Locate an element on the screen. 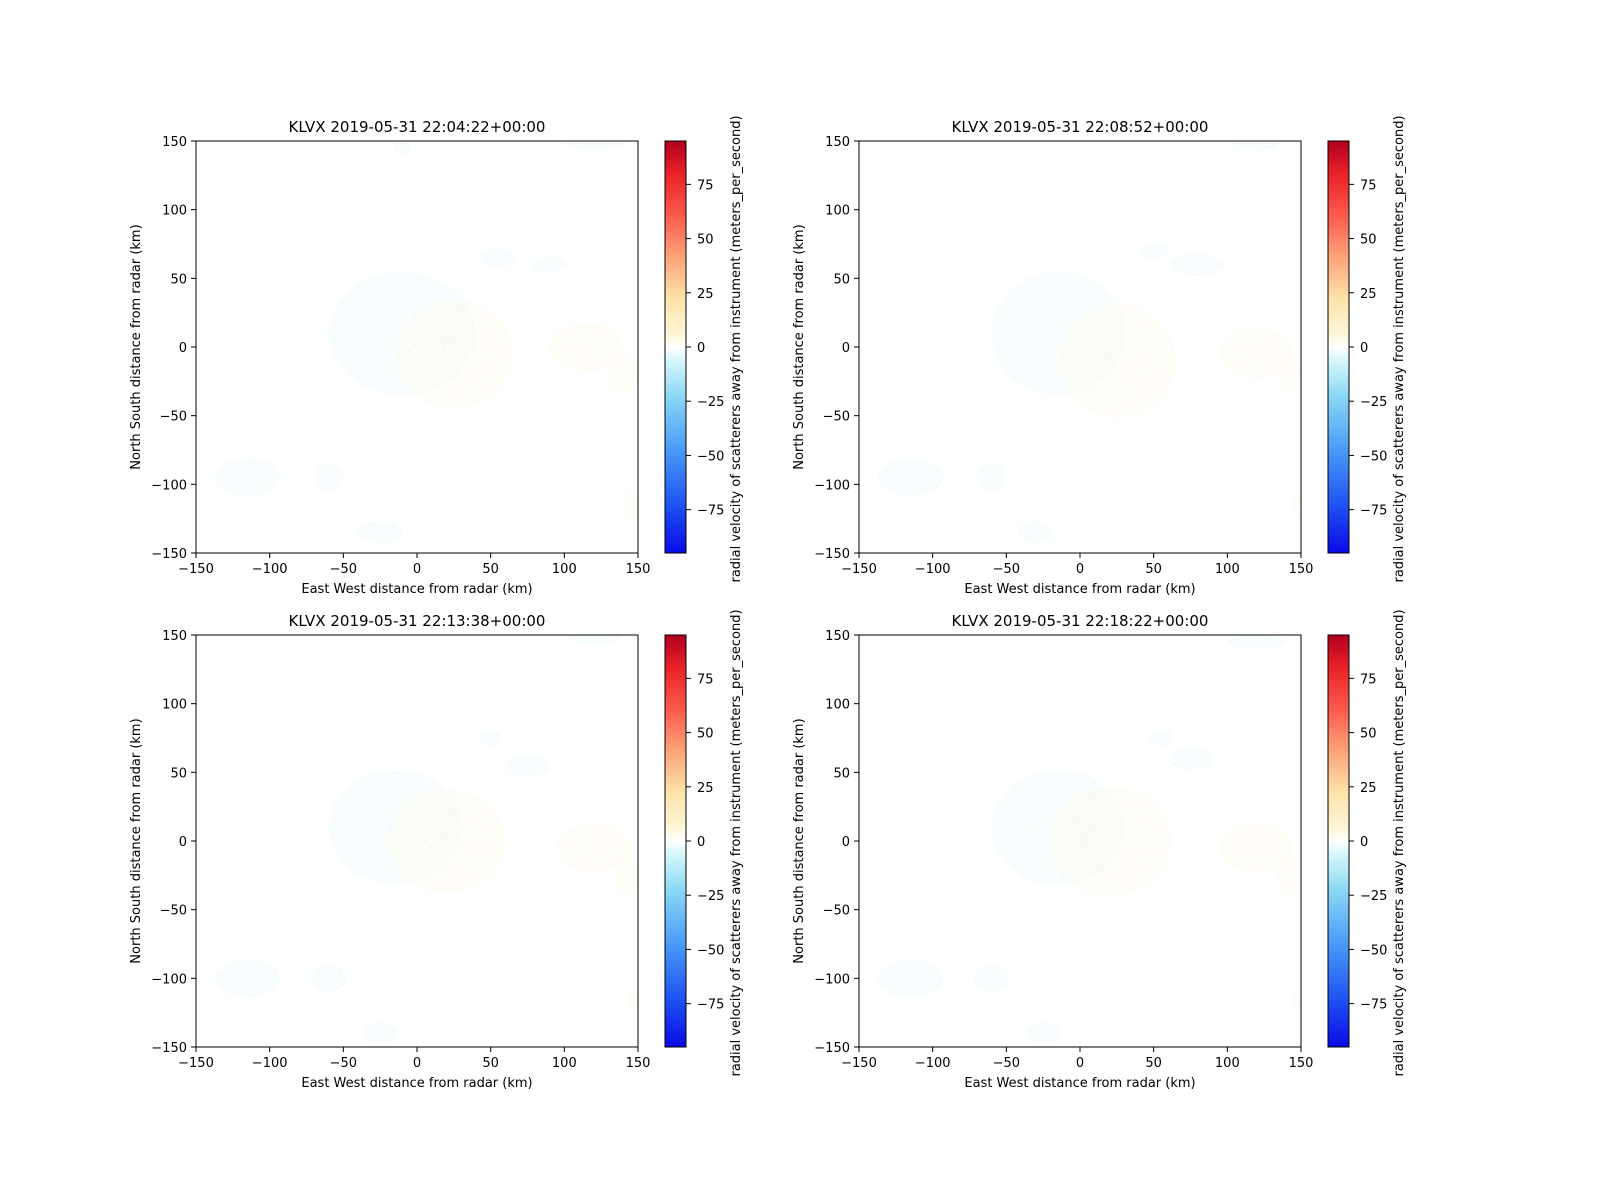  plot-title: KLVX 2019-05-31 22:13:38+00:00 is located at coordinates (417, 621).